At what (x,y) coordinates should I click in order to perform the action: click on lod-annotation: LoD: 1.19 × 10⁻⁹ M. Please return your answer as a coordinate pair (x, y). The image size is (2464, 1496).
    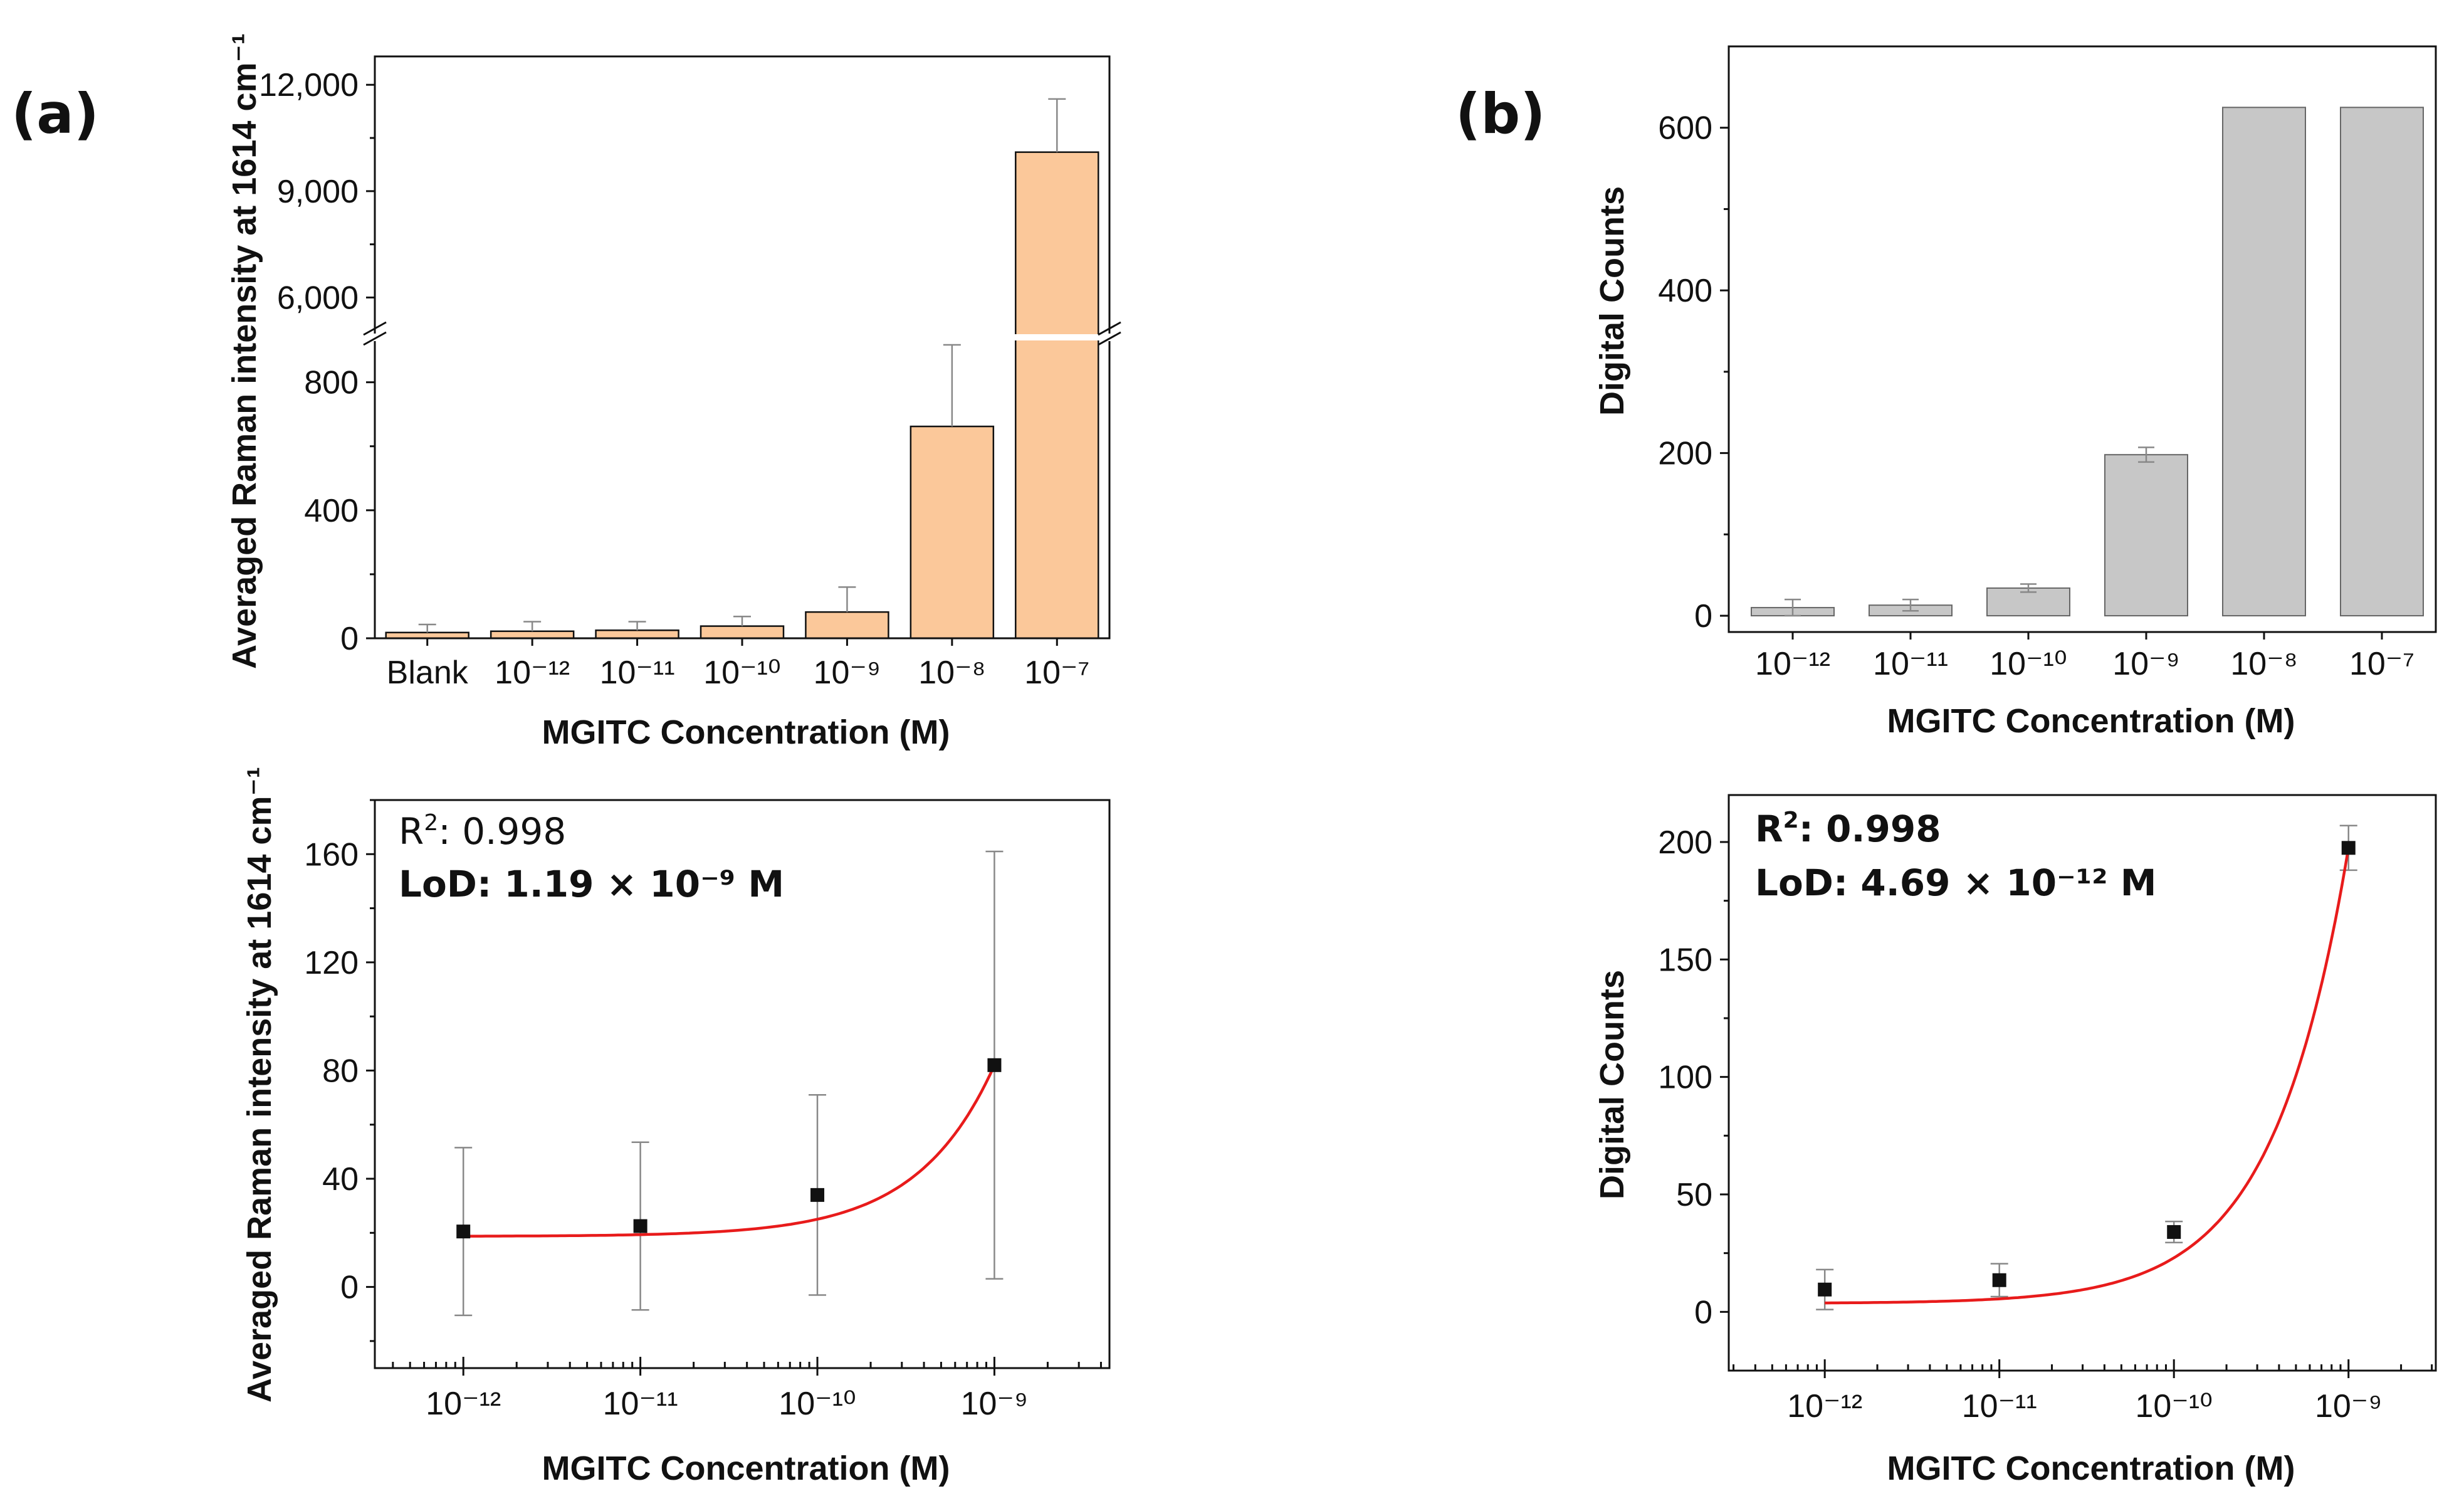
    Looking at the image, I should click on (591, 884).